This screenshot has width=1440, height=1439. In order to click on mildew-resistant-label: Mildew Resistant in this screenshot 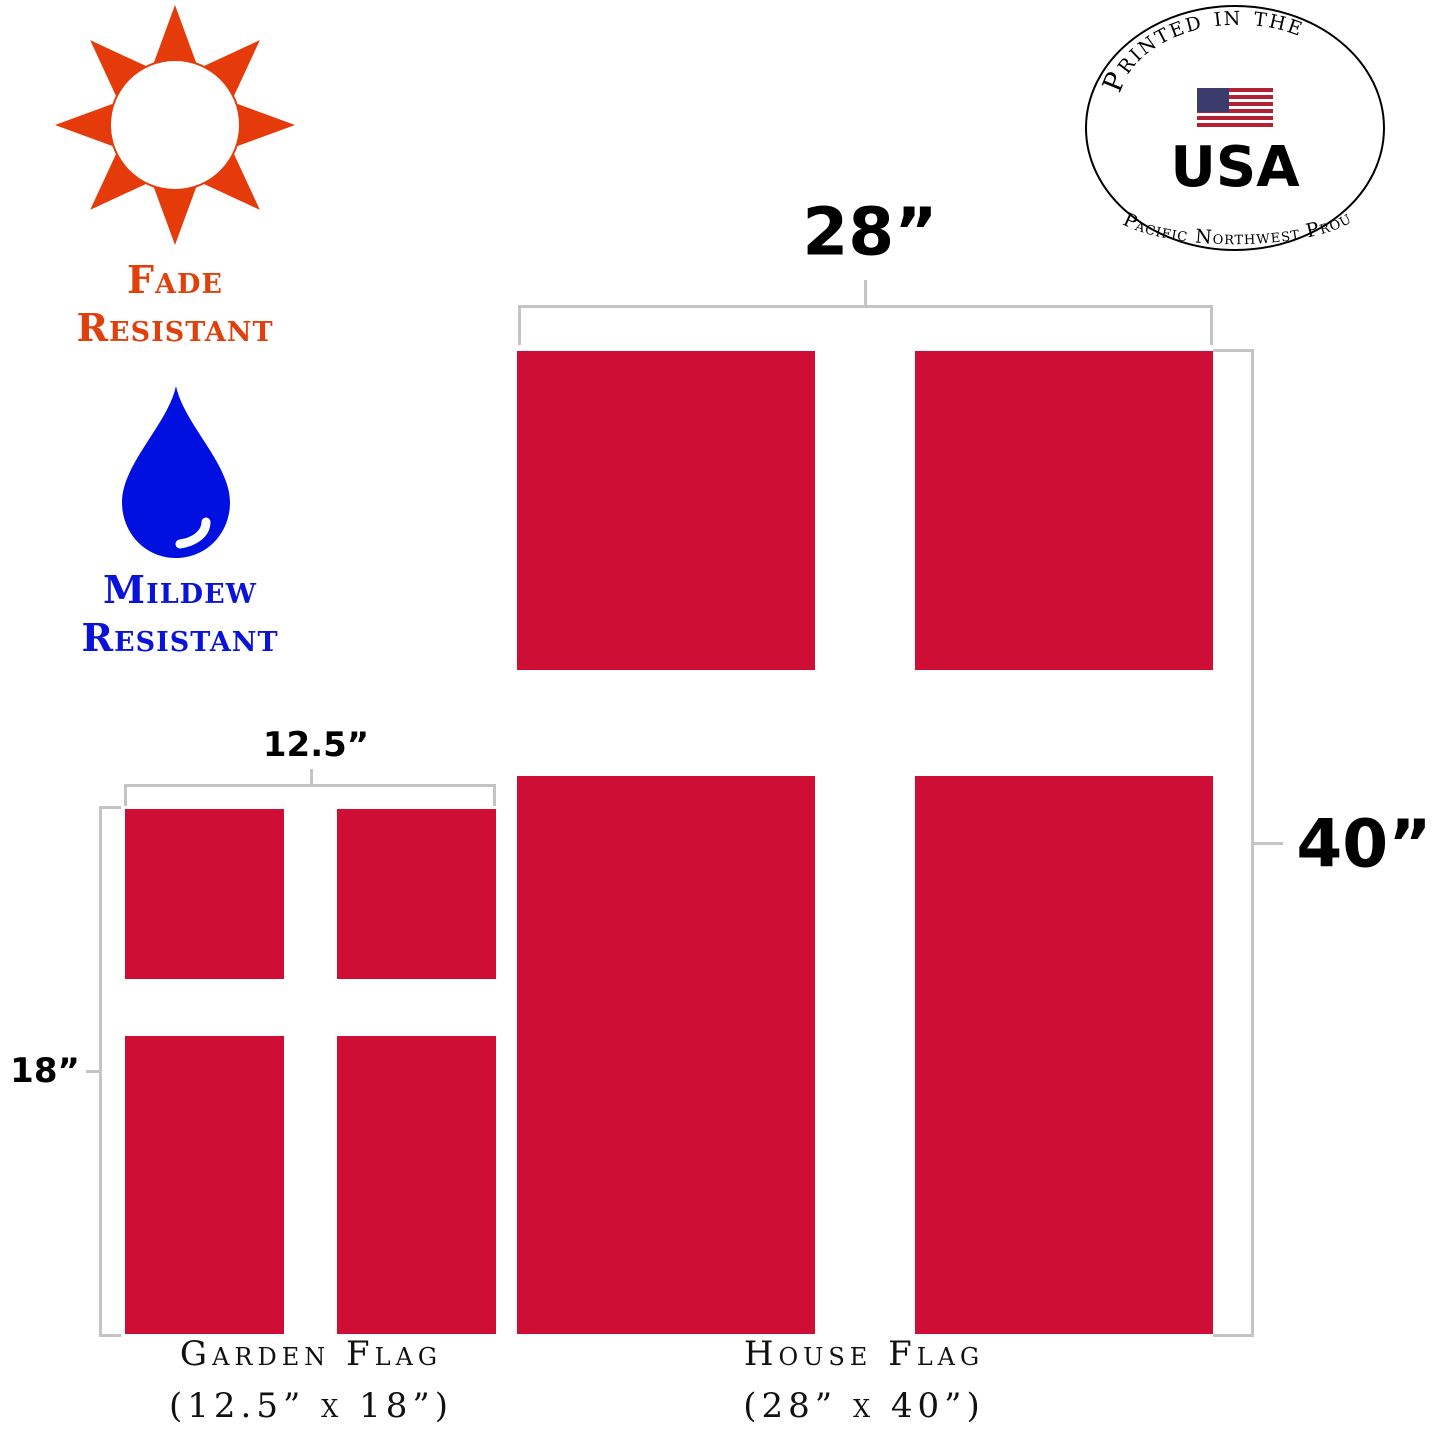, I will do `click(179, 614)`.